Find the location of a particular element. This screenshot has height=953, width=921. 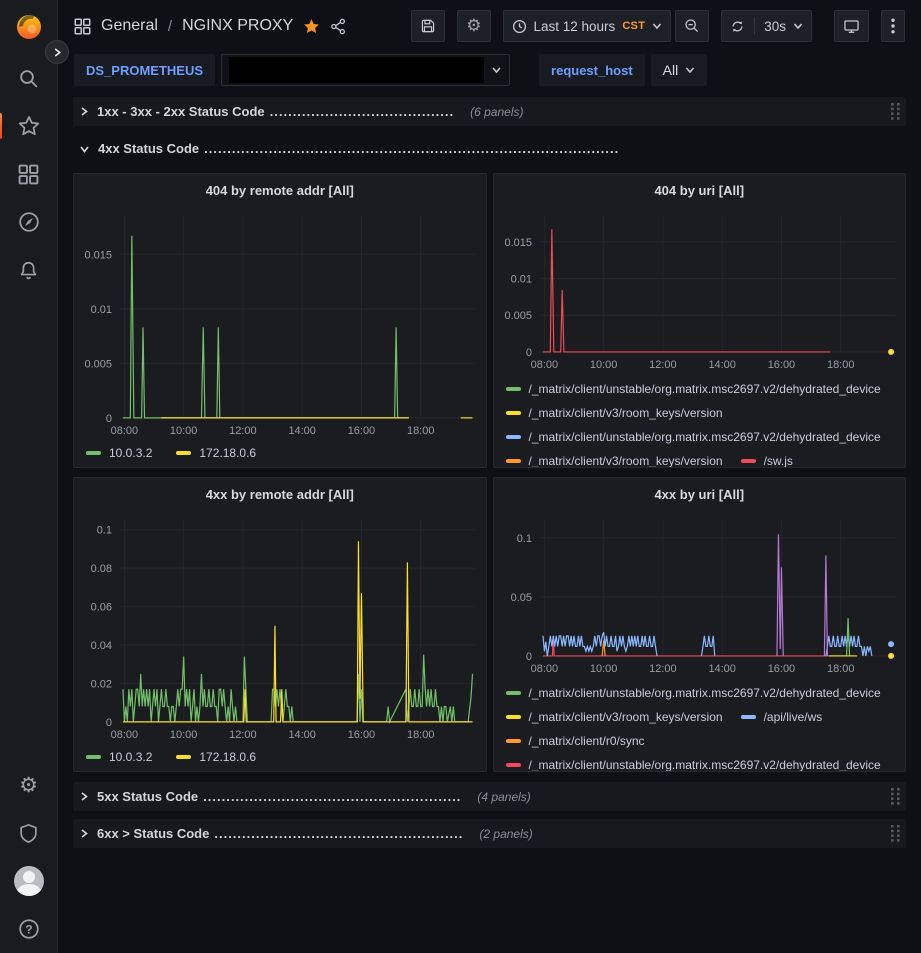

dashboard-settings-button: ⚙ is located at coordinates (474, 26).